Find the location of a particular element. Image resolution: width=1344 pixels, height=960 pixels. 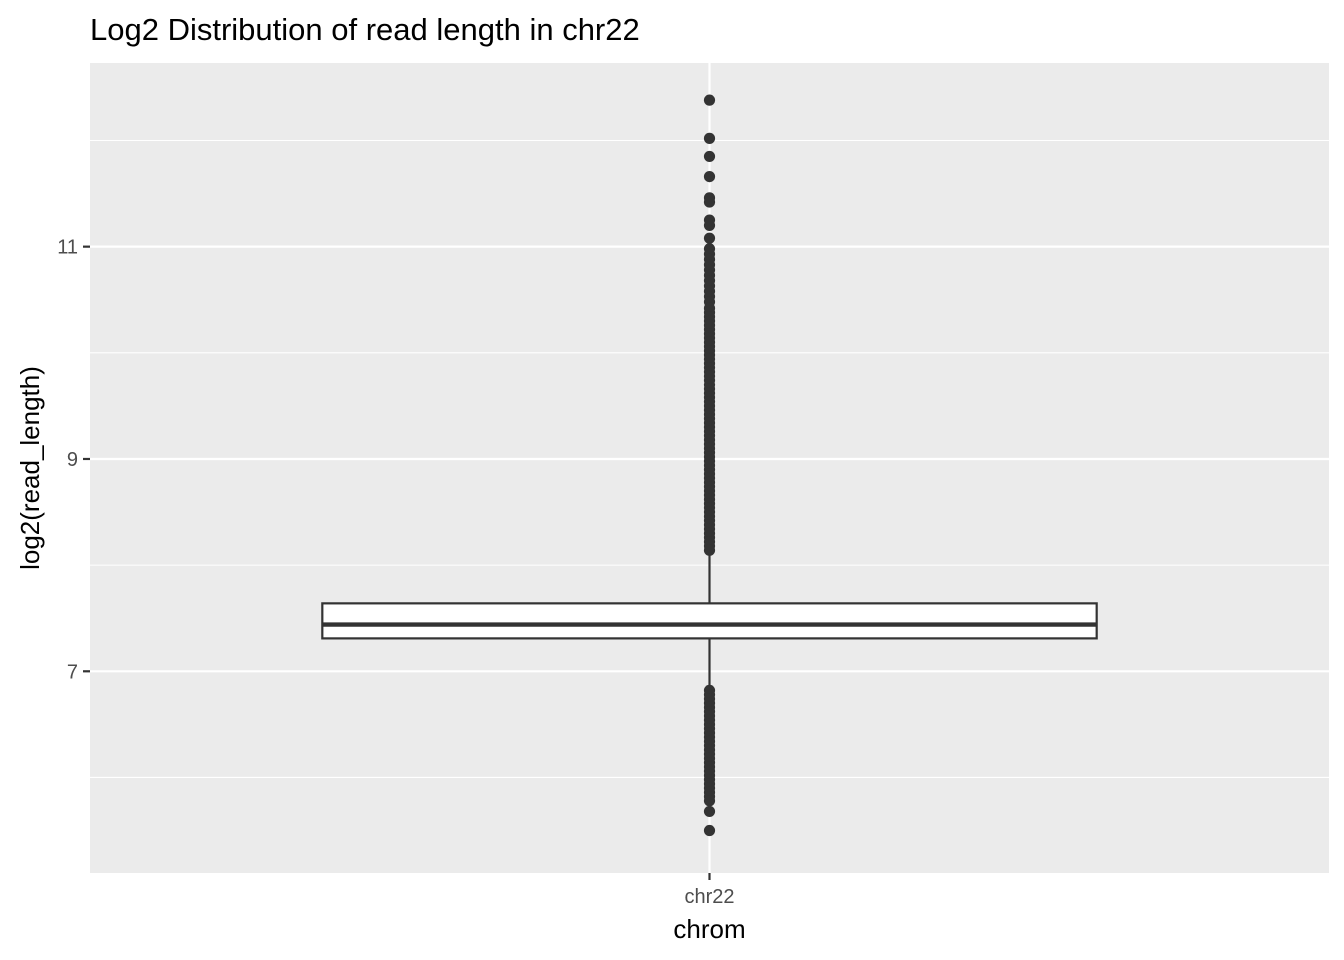

iqr-box is located at coordinates (709, 621).